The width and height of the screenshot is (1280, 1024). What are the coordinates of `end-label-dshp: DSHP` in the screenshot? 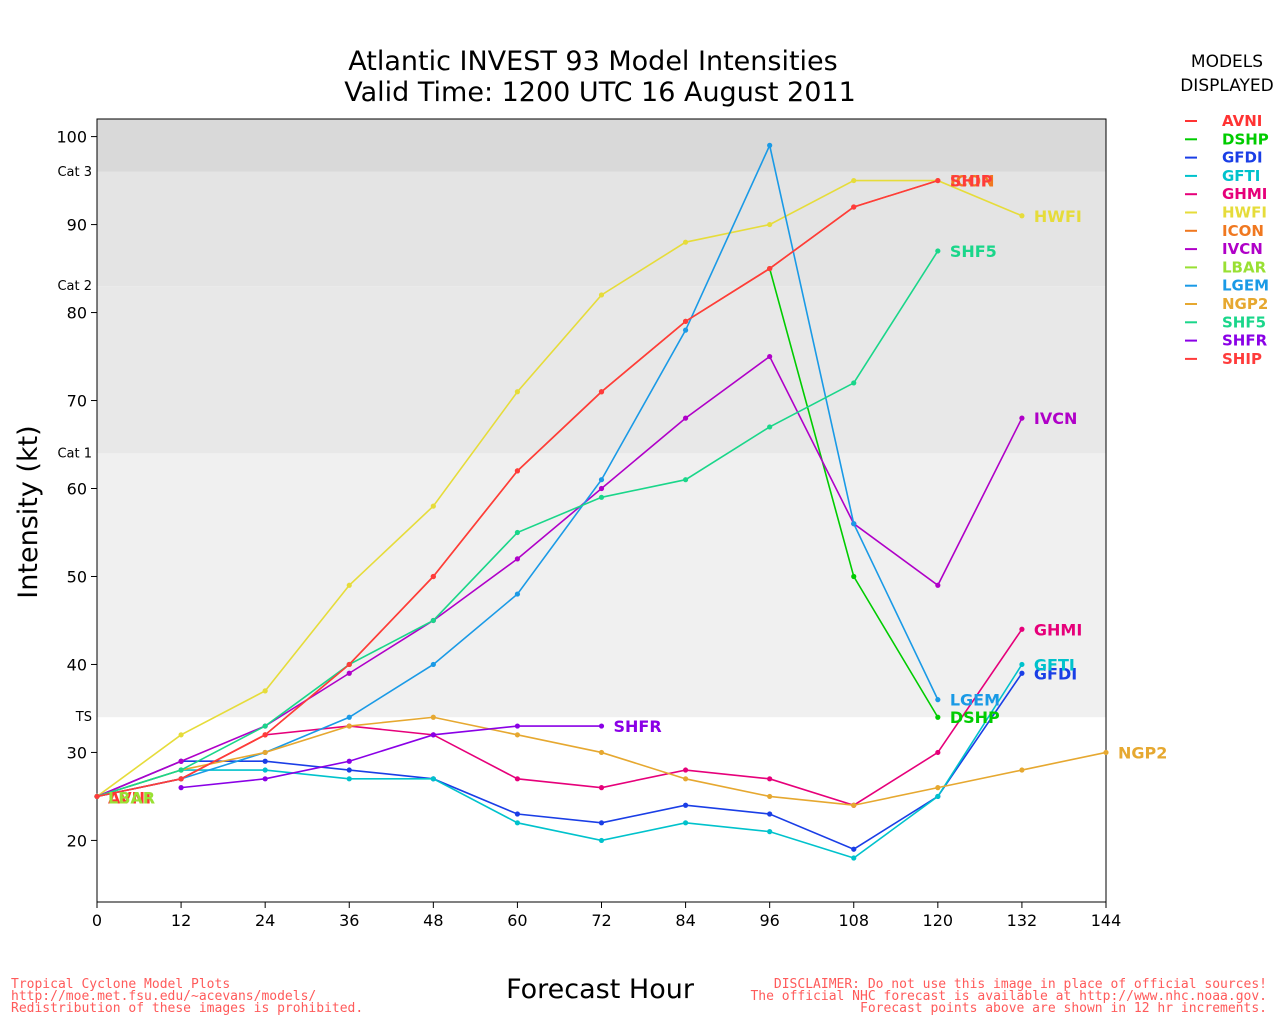 It's located at (975, 717).